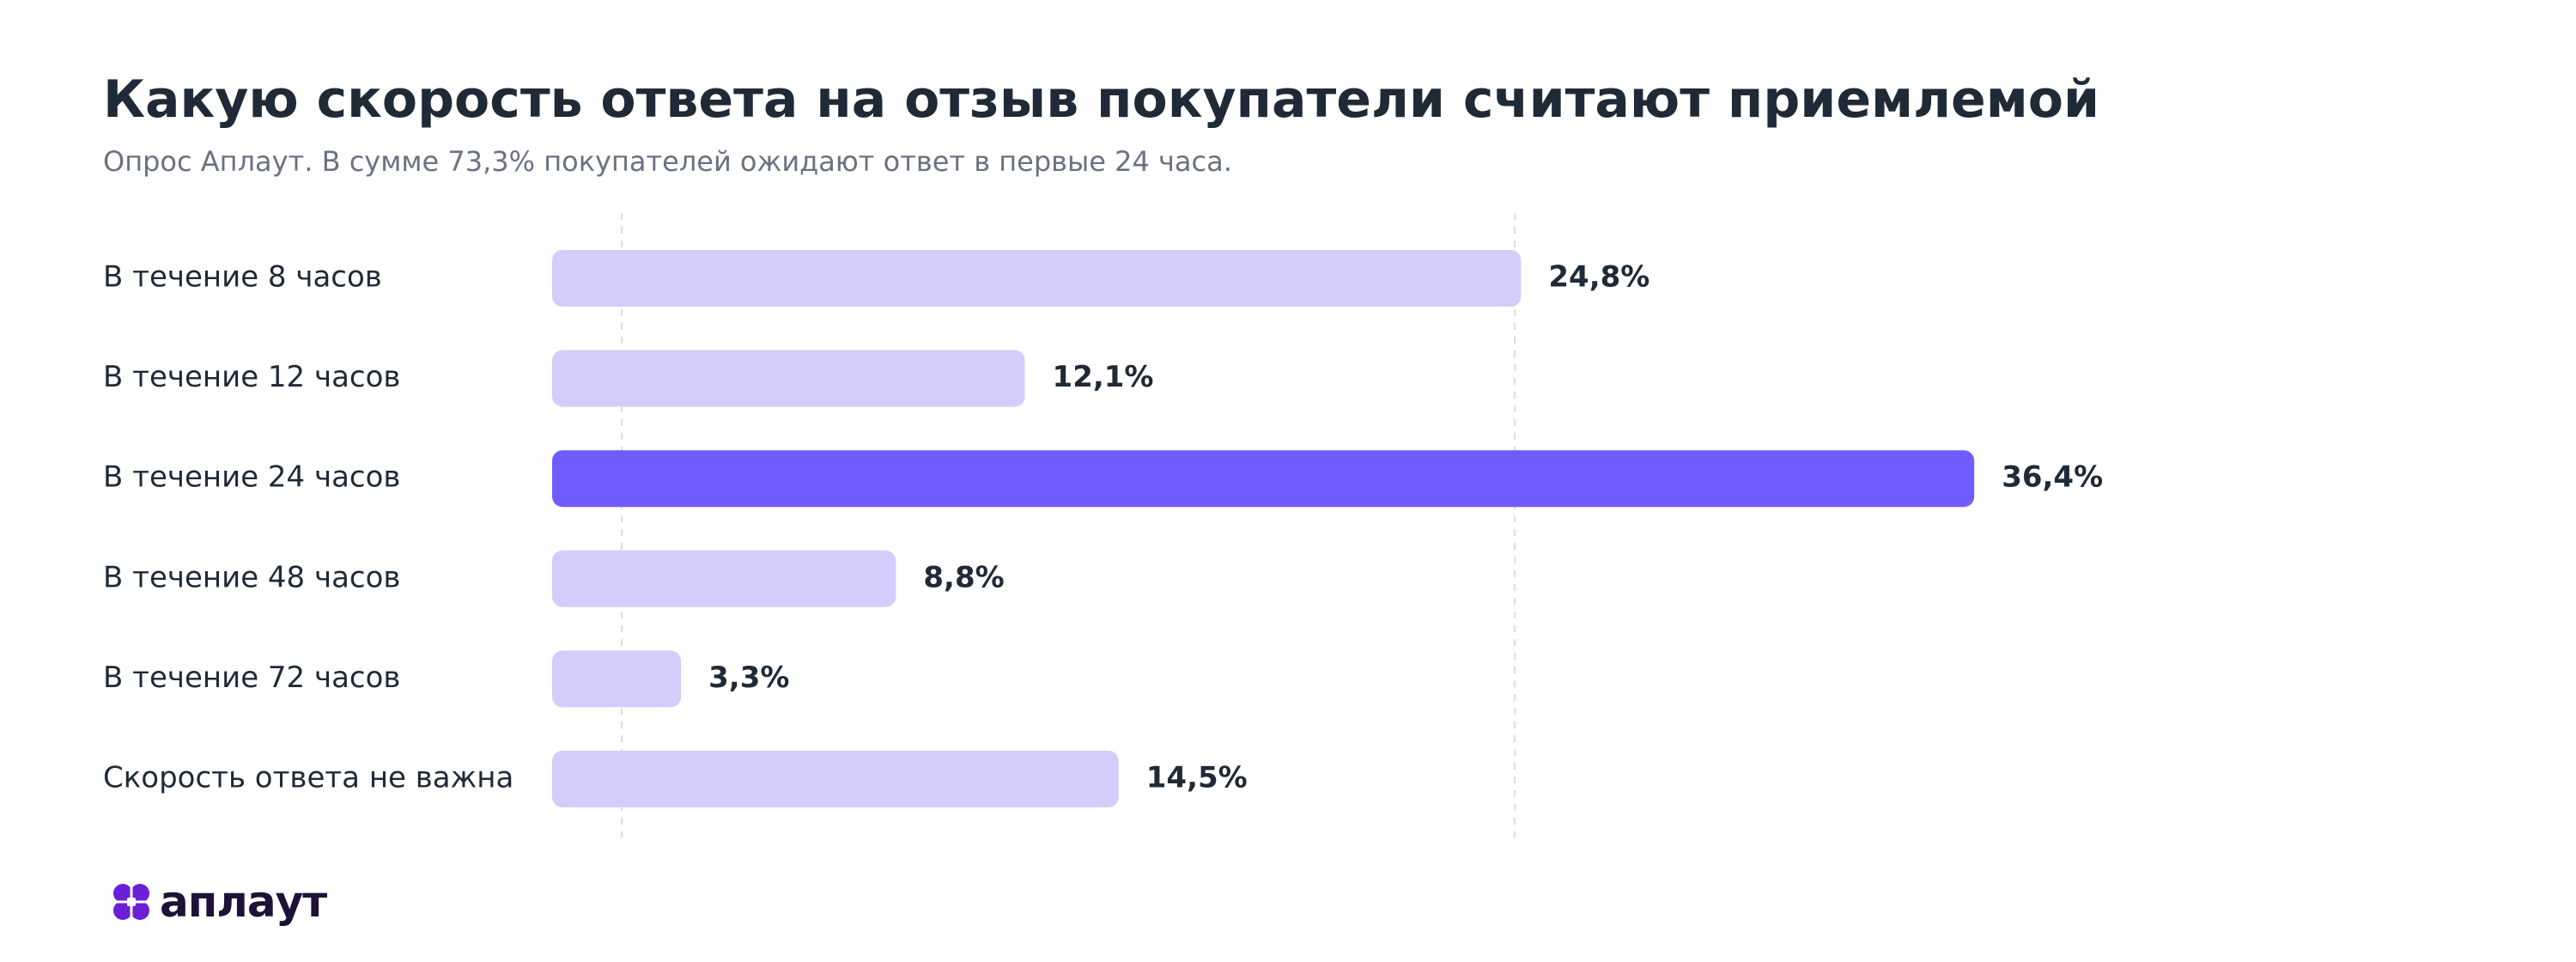  What do you see at coordinates (251, 577) in the screenshot?
I see `category-label: В течение 48 часов` at bounding box center [251, 577].